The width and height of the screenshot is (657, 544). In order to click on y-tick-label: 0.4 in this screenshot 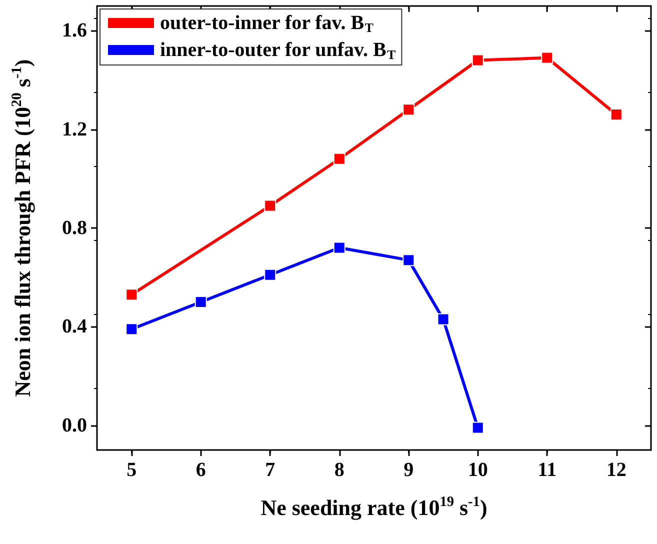, I will do `click(74, 327)`.